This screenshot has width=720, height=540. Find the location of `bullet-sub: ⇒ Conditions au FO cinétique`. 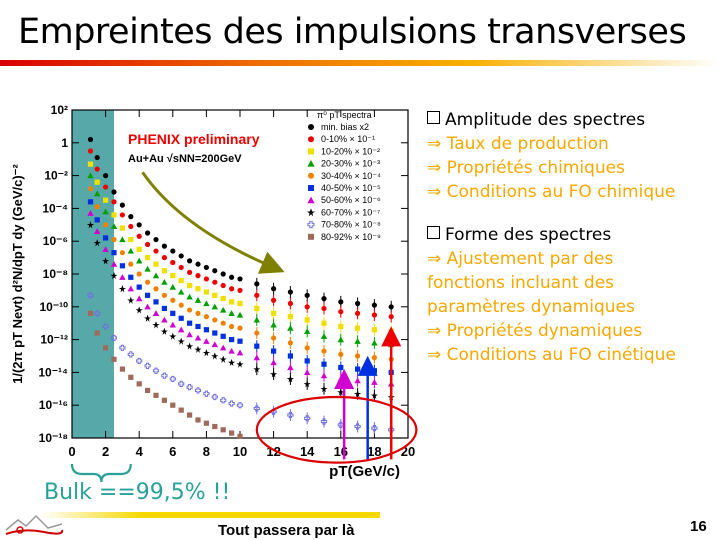

bullet-sub: ⇒ Conditions au FO cinétique is located at coordinates (551, 355).